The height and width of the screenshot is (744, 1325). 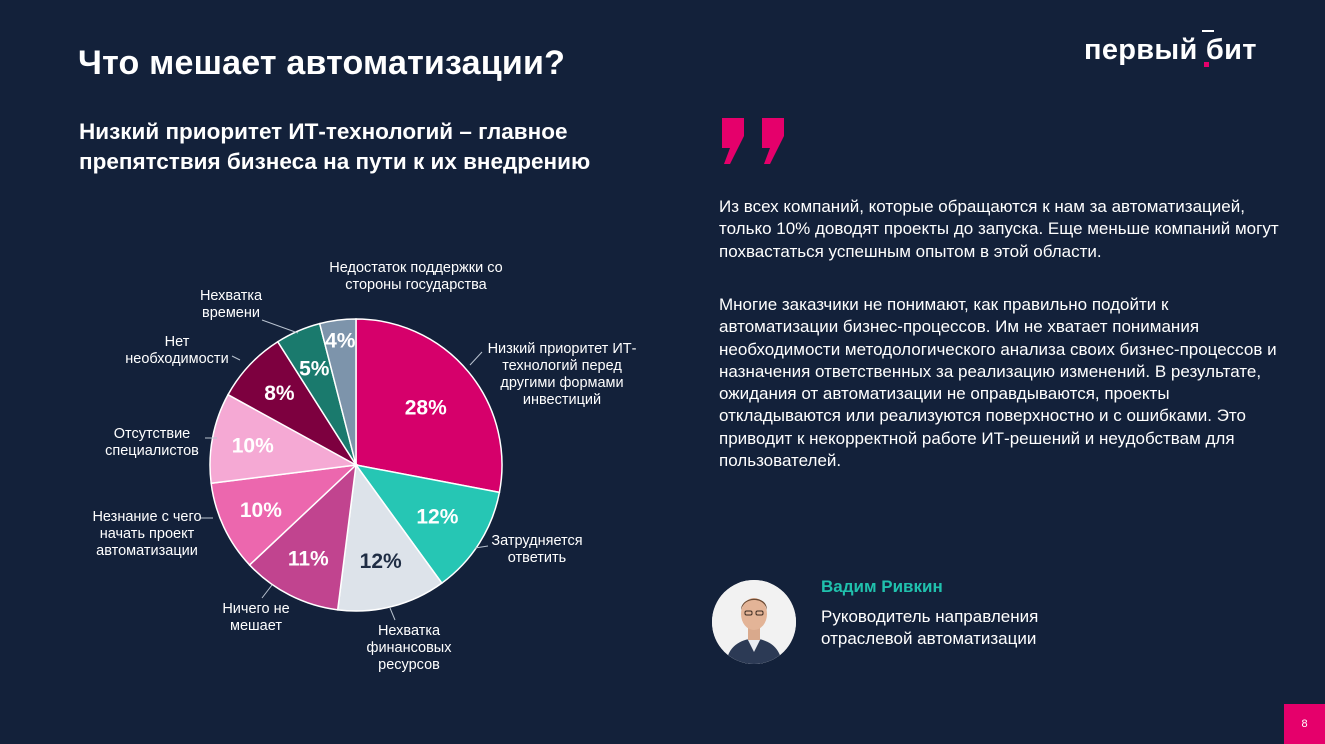 I want to click on pie-category-label: Нехватка финансовых ресурсов, so click(x=410, y=648).